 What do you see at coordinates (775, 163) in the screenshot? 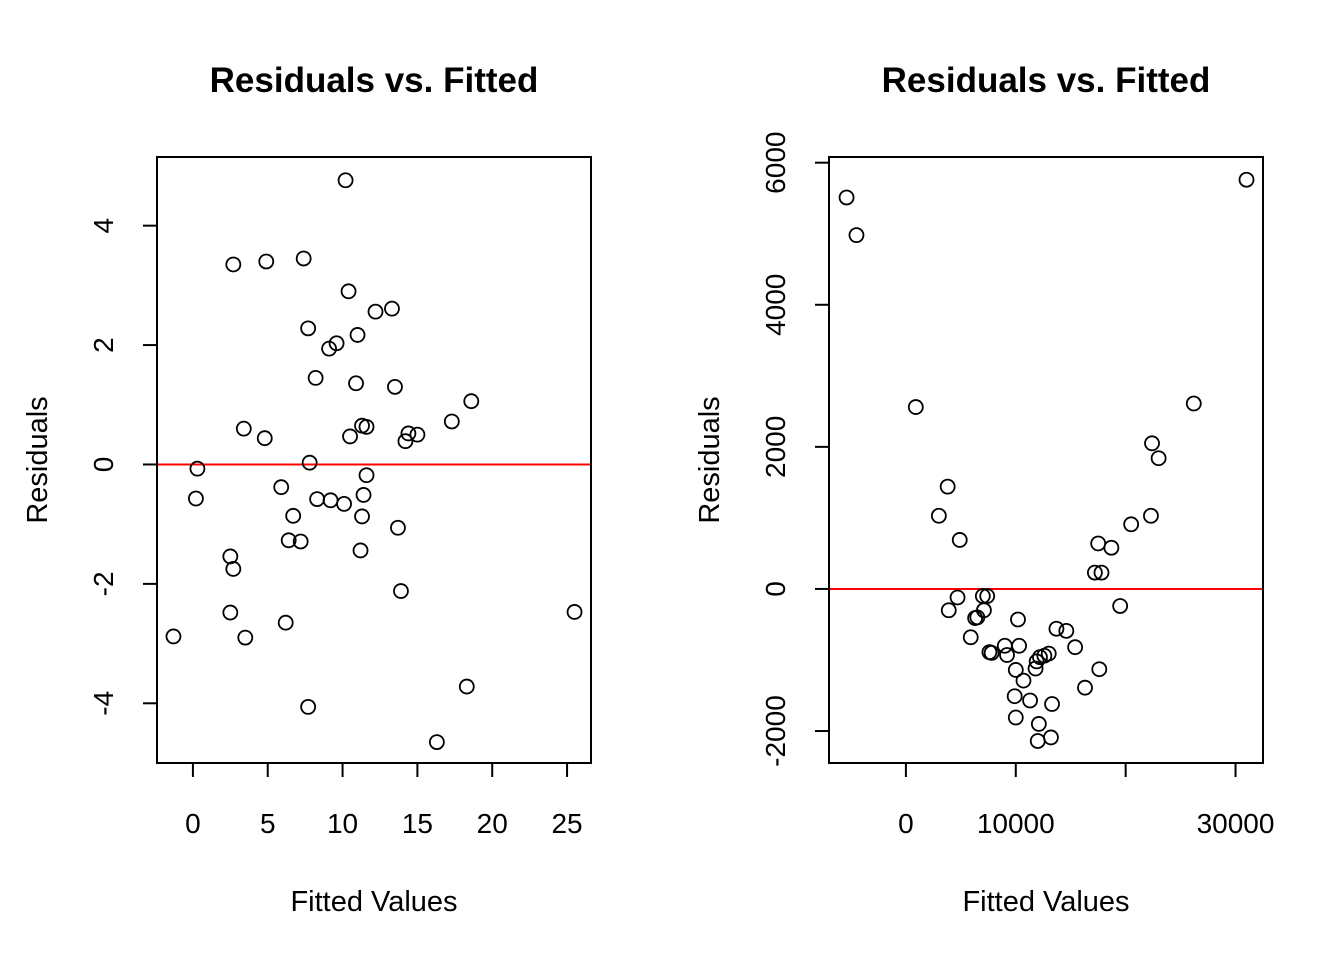
I see `y-tick-label: 6000` at bounding box center [775, 163].